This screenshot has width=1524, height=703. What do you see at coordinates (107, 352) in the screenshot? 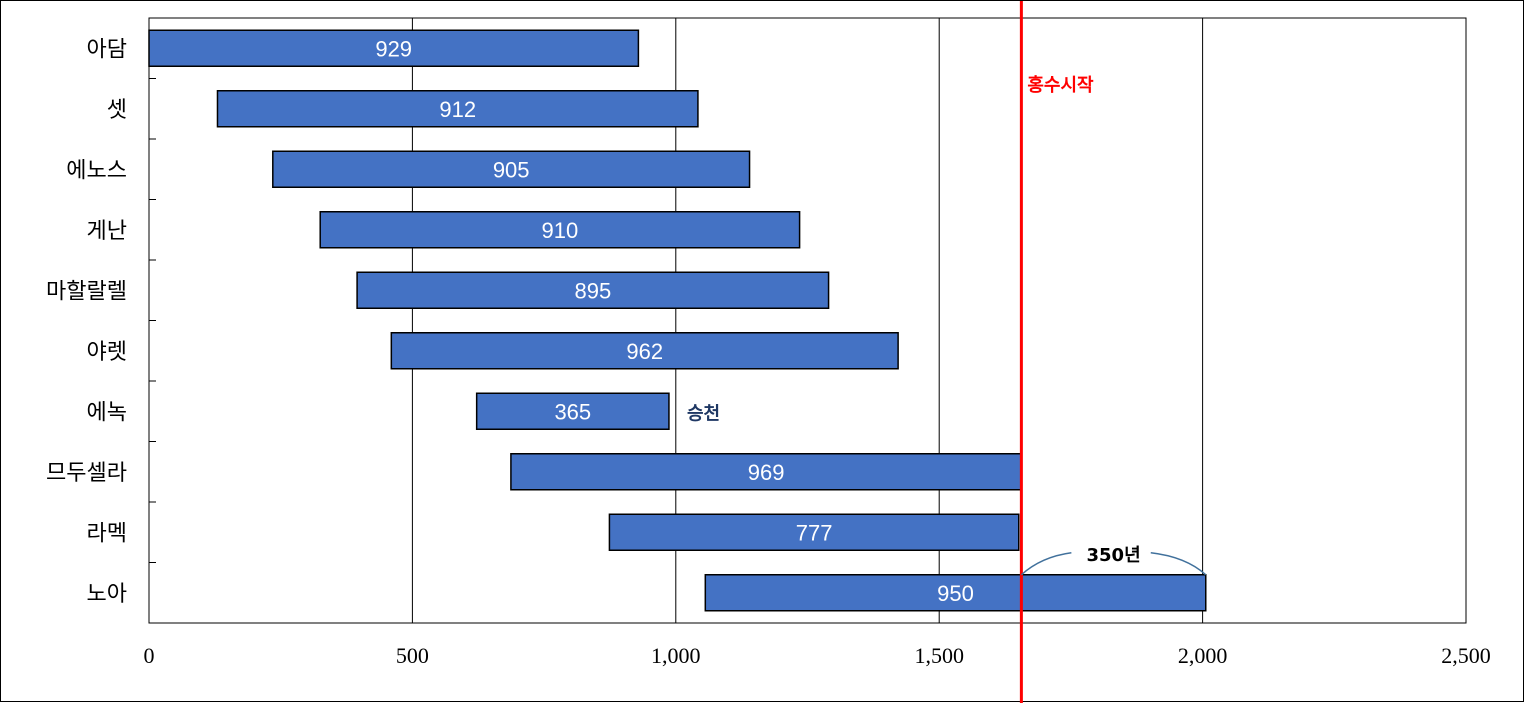
I see `category-label: 야렛` at bounding box center [107, 352].